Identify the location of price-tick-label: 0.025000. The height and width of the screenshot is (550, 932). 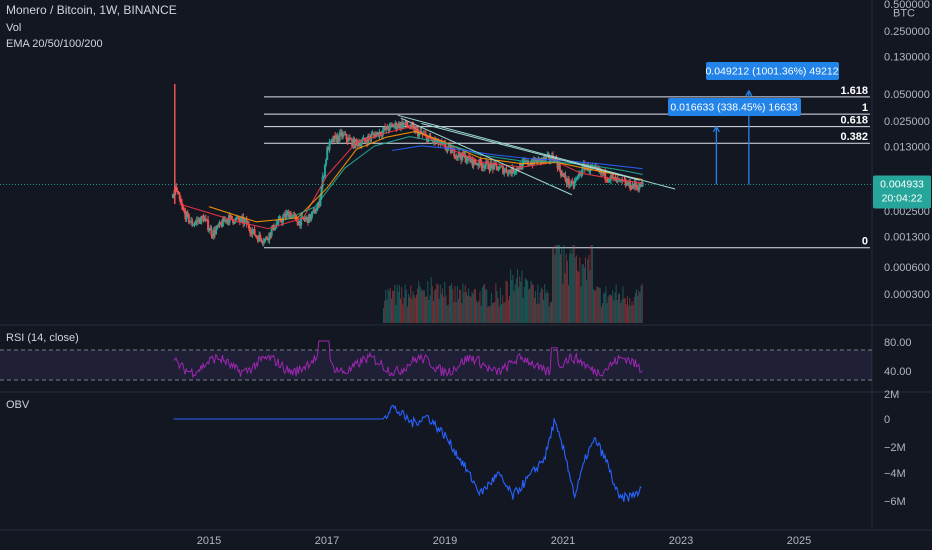
(907, 122).